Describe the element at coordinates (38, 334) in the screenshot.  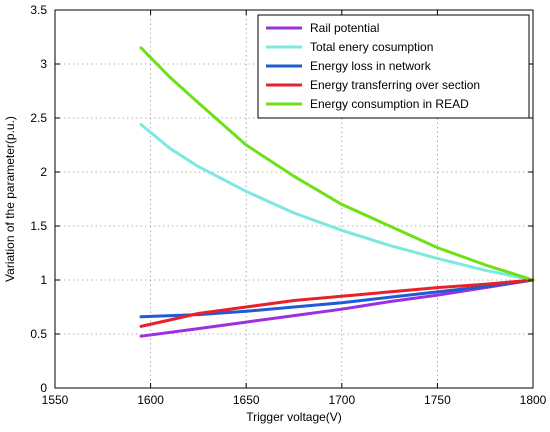
I see `y-tick-label: 0.5` at that location.